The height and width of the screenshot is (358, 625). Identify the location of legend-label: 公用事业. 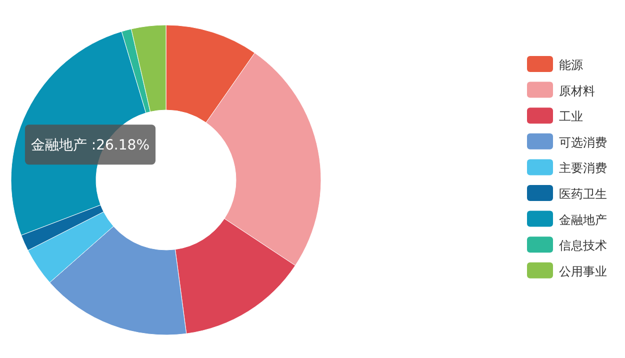
(583, 271).